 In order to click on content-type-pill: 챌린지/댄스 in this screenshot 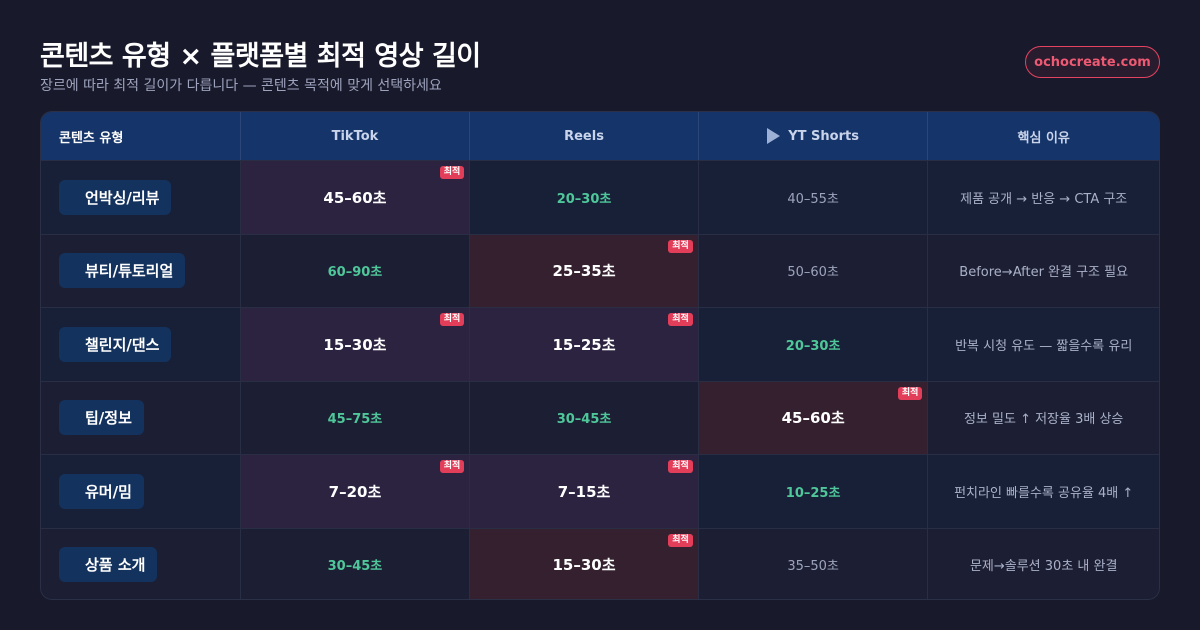, I will do `click(115, 344)`.